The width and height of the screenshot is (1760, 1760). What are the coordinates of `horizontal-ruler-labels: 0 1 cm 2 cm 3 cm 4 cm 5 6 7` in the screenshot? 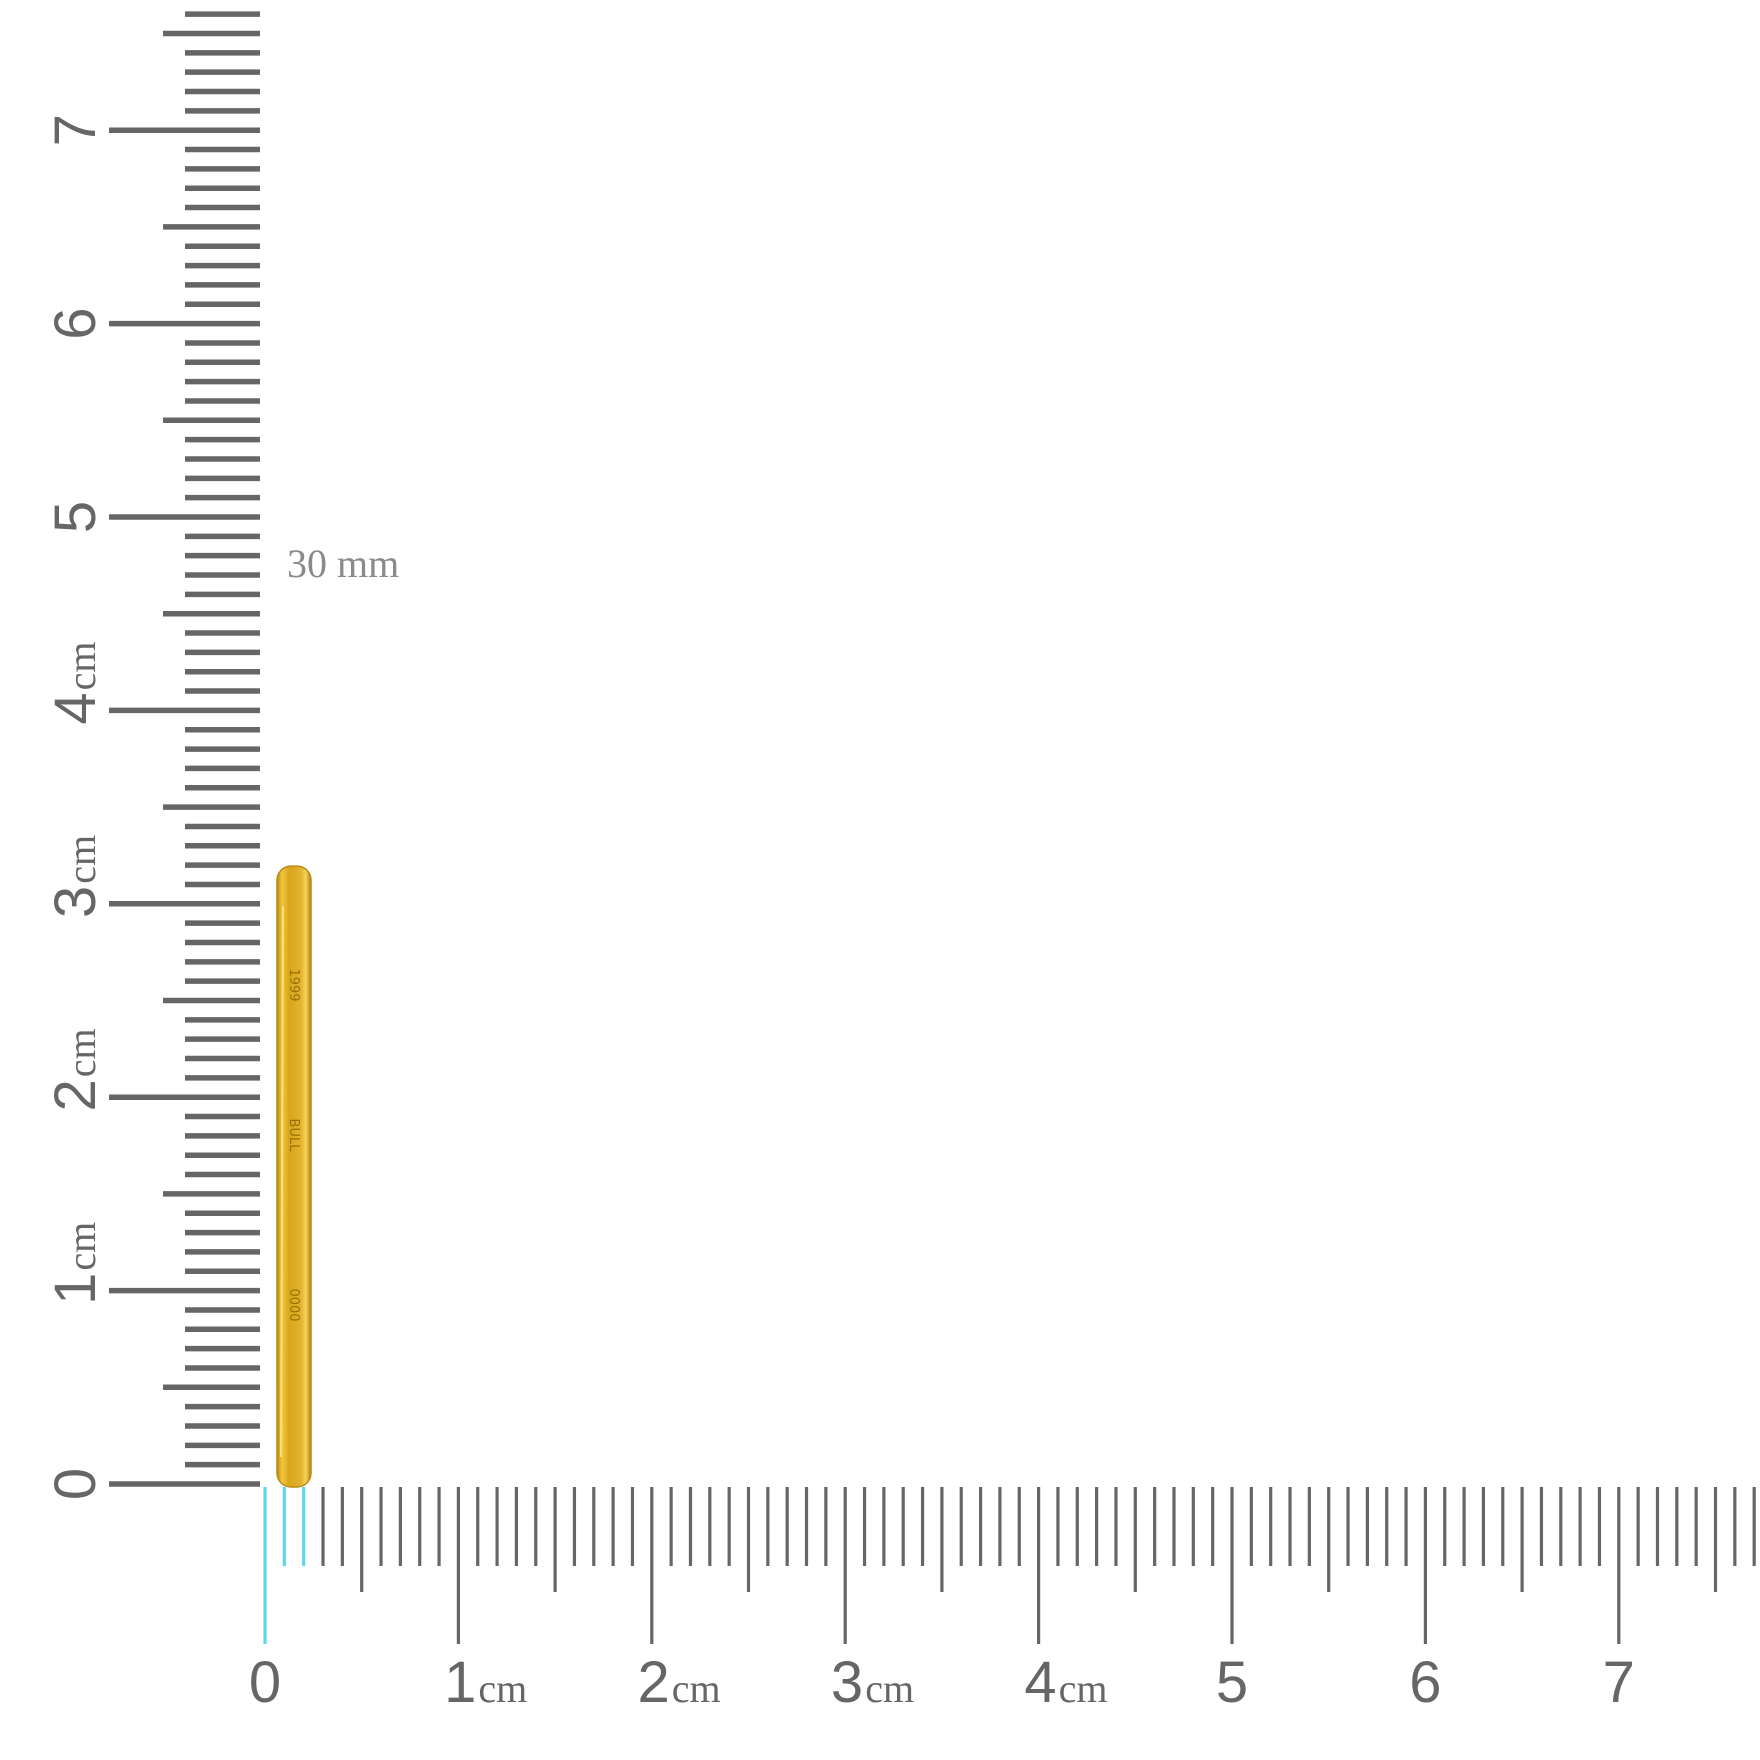 It's located at (942, 1682).